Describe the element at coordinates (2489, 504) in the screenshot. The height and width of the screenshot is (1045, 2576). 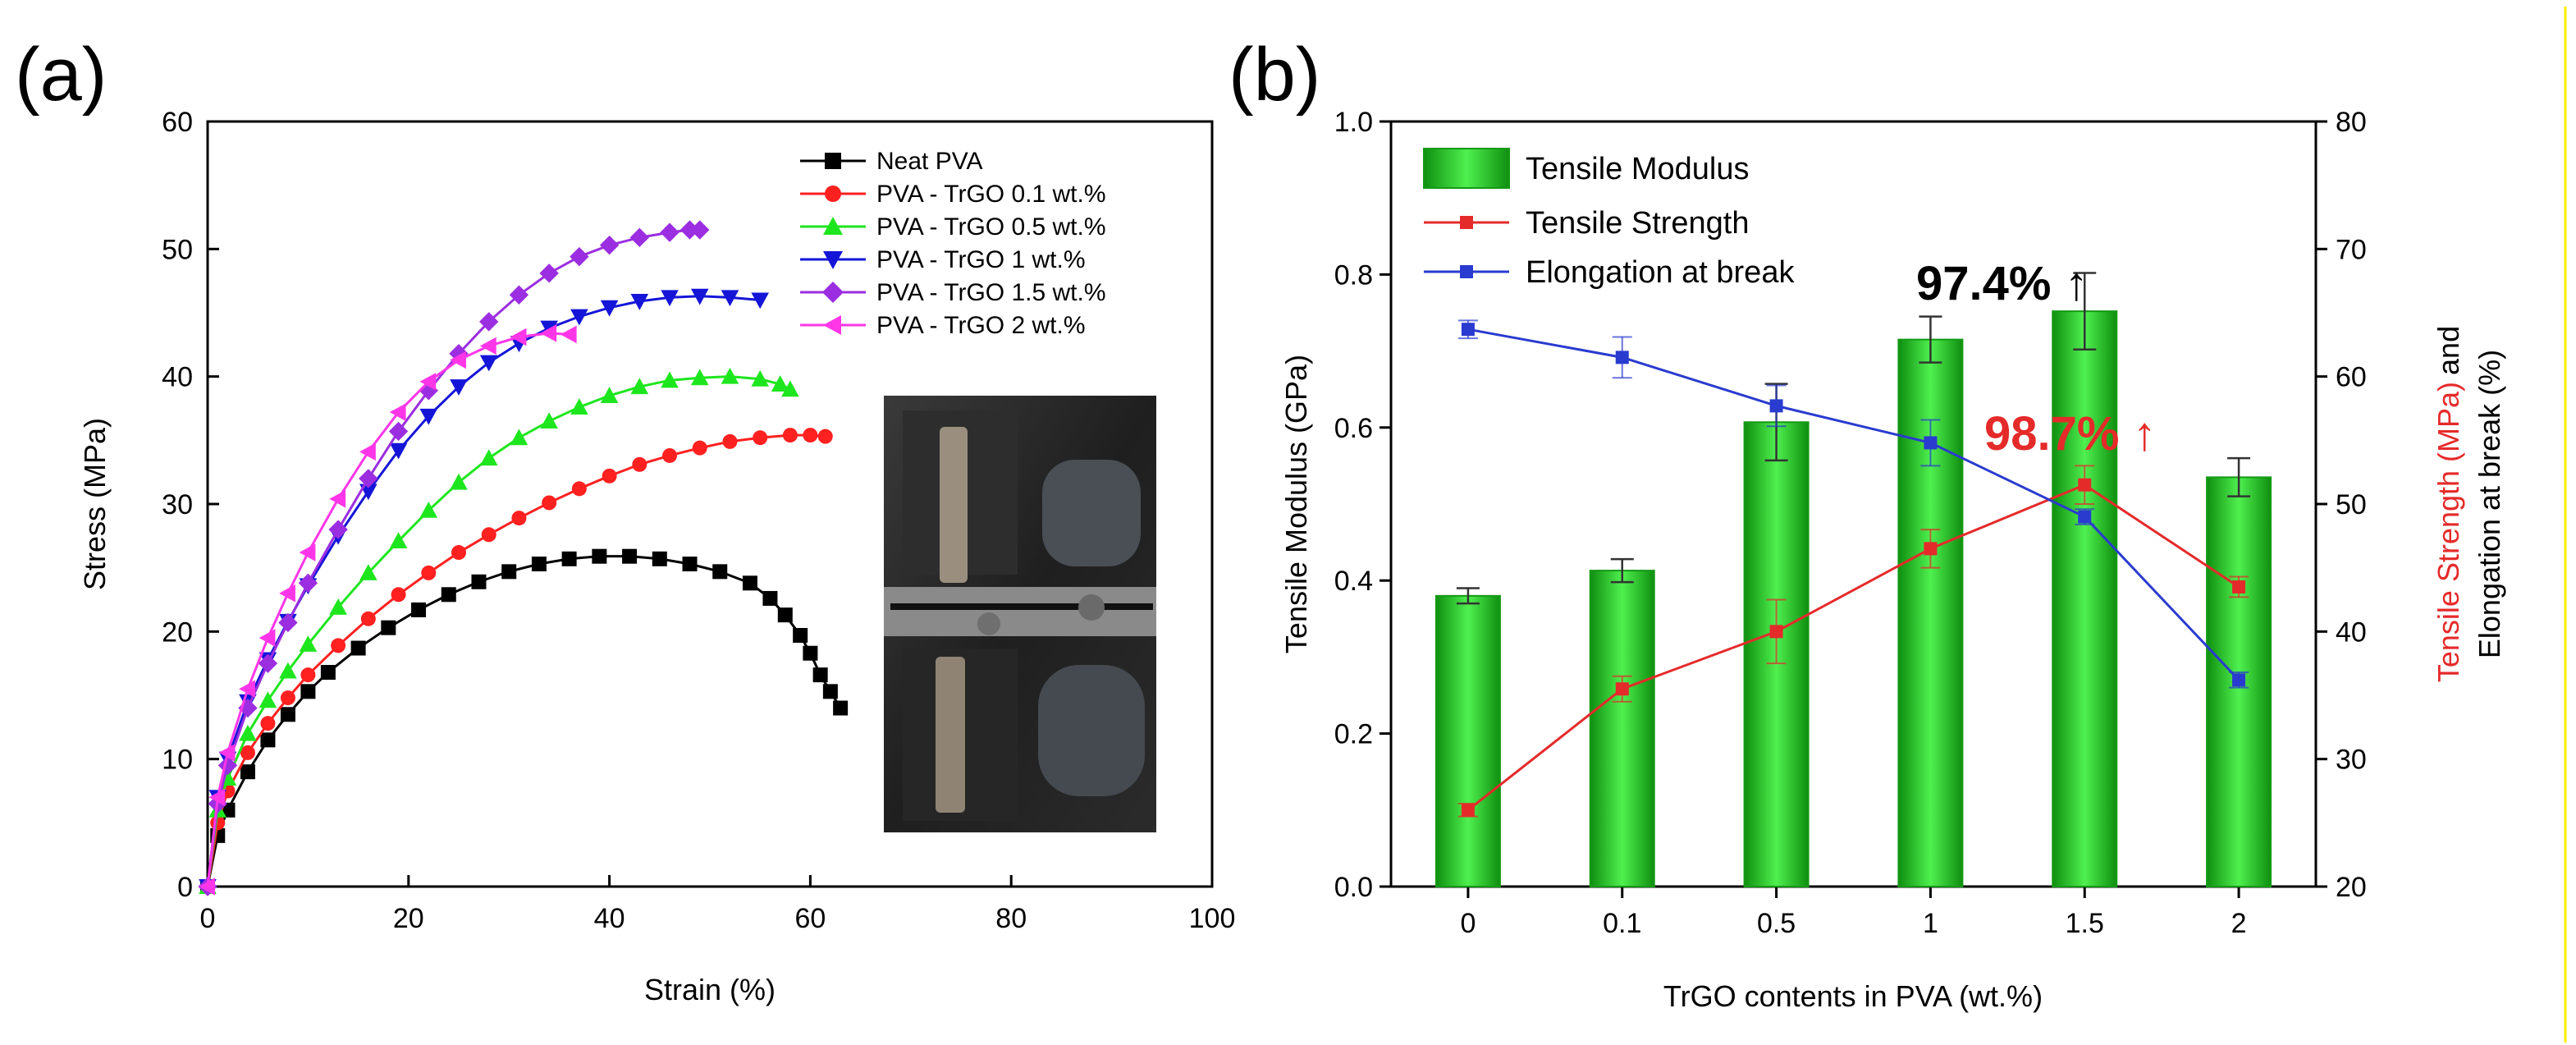
I see `right-axis-label-elongation: Elongation at break (%)` at that location.